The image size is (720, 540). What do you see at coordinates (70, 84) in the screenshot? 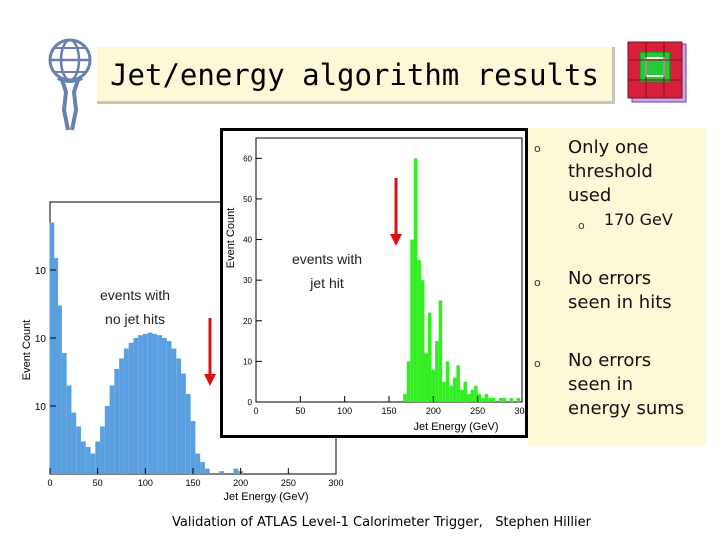
I see `atlas-logo` at bounding box center [70, 84].